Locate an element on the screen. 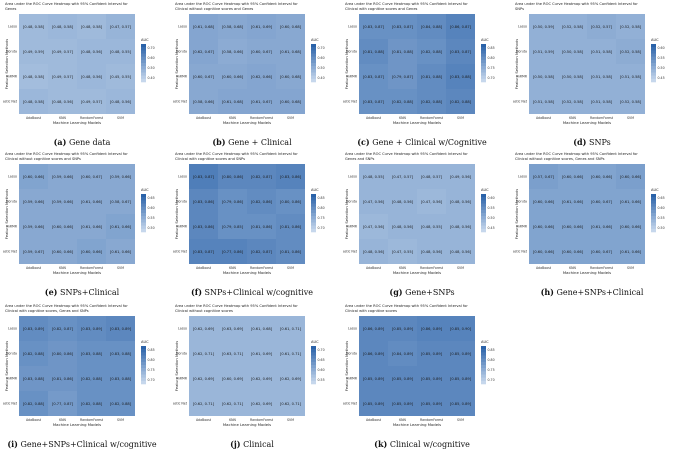 Image resolution: width=685 pixels, height=456 pixels. y-tick-label: Lasso is located at coordinates (12, 27).